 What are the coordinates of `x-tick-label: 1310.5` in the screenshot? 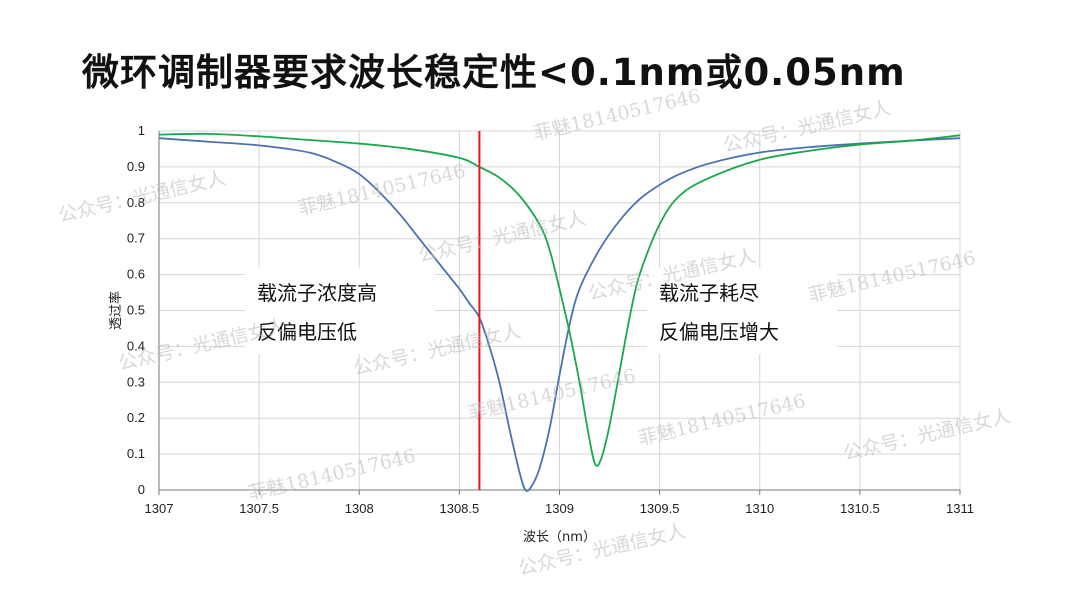 It's located at (860, 508).